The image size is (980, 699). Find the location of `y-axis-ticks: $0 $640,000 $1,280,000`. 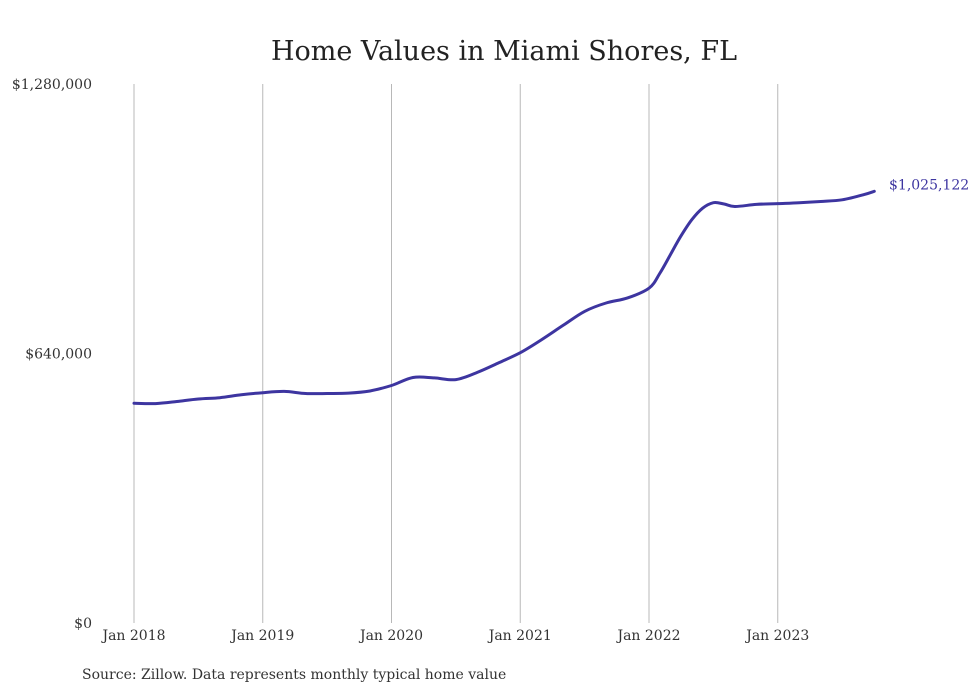

y-axis-ticks: $0 $640,000 $1,280,000 is located at coordinates (52, 354).